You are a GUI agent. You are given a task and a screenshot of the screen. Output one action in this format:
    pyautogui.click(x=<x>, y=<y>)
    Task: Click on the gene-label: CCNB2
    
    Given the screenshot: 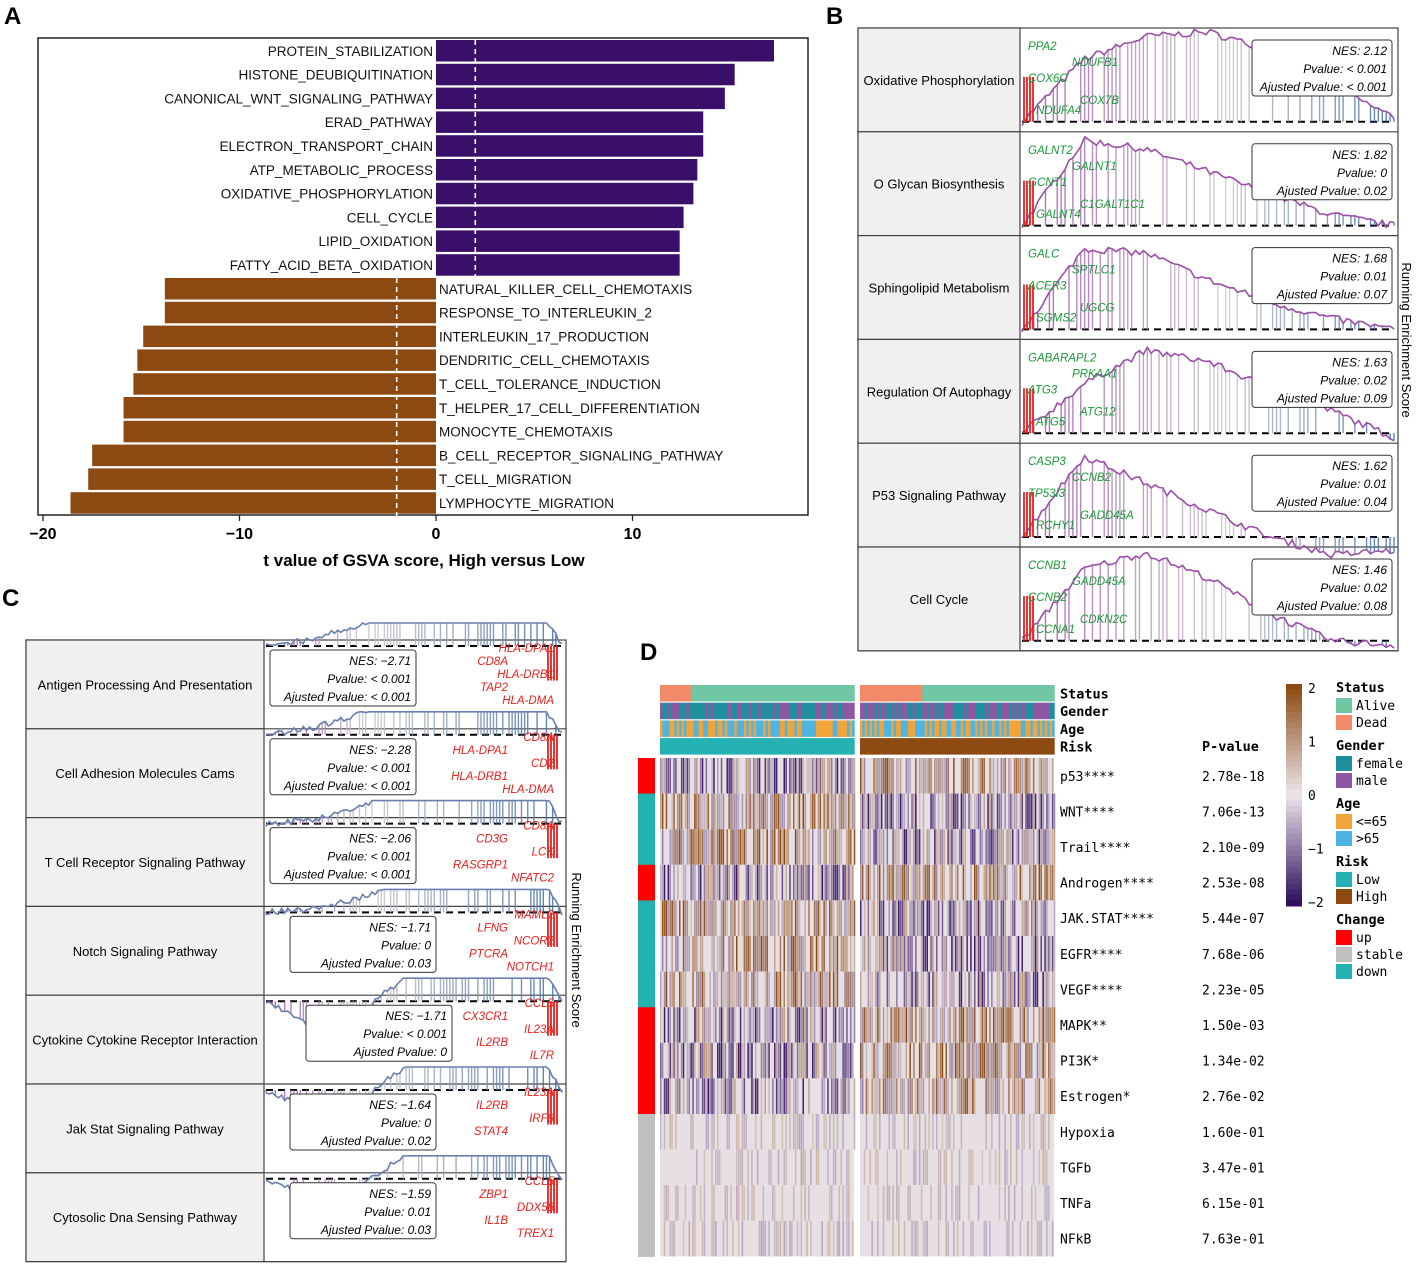 What is the action you would take?
    pyautogui.click(x=1092, y=478)
    